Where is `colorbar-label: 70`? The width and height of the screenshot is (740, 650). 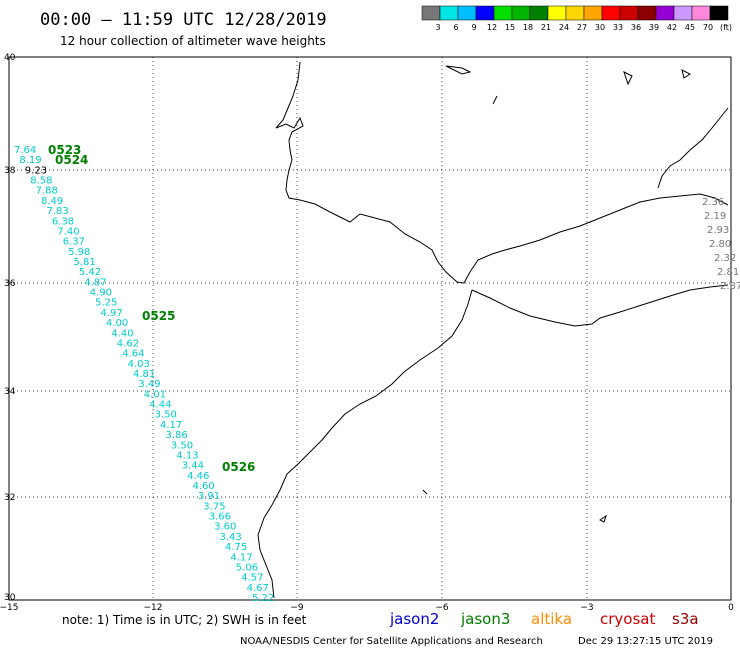
colorbar-label: 70 is located at coordinates (708, 27).